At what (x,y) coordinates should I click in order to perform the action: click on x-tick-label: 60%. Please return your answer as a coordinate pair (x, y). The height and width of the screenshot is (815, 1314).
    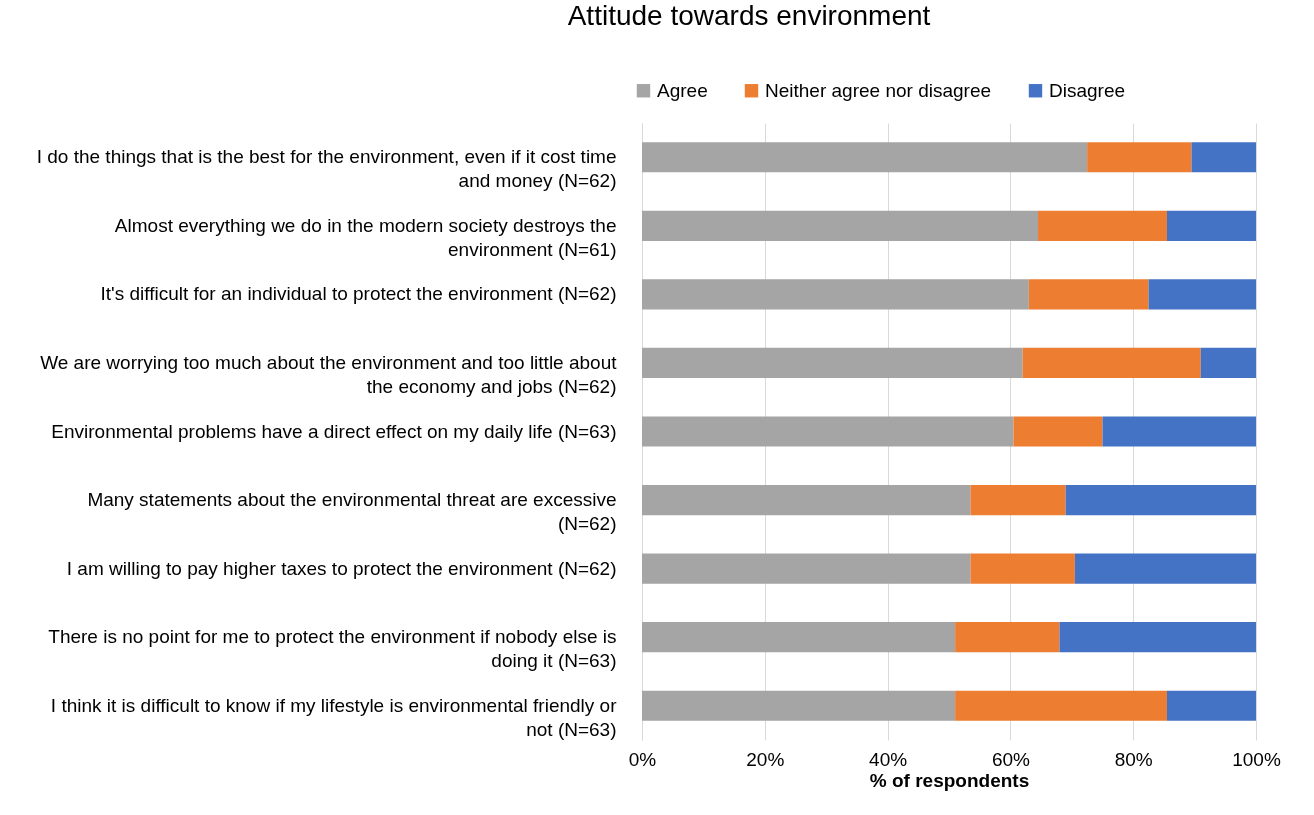
    Looking at the image, I should click on (1011, 759).